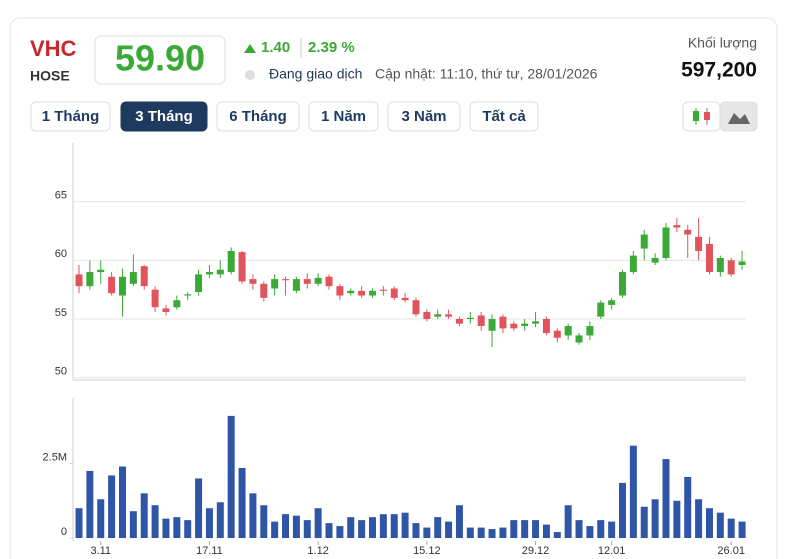 This screenshot has height=559, width=785. Describe the element at coordinates (738, 116) in the screenshot. I see `area-toggle` at that location.